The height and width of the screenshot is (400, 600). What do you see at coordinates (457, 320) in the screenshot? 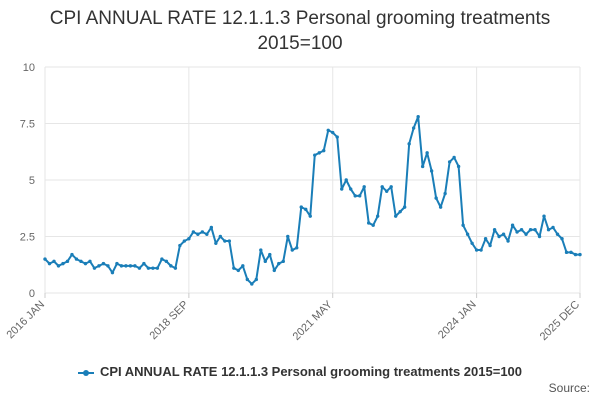
I see `x-tick-label: 2024 JAN` at bounding box center [457, 320].